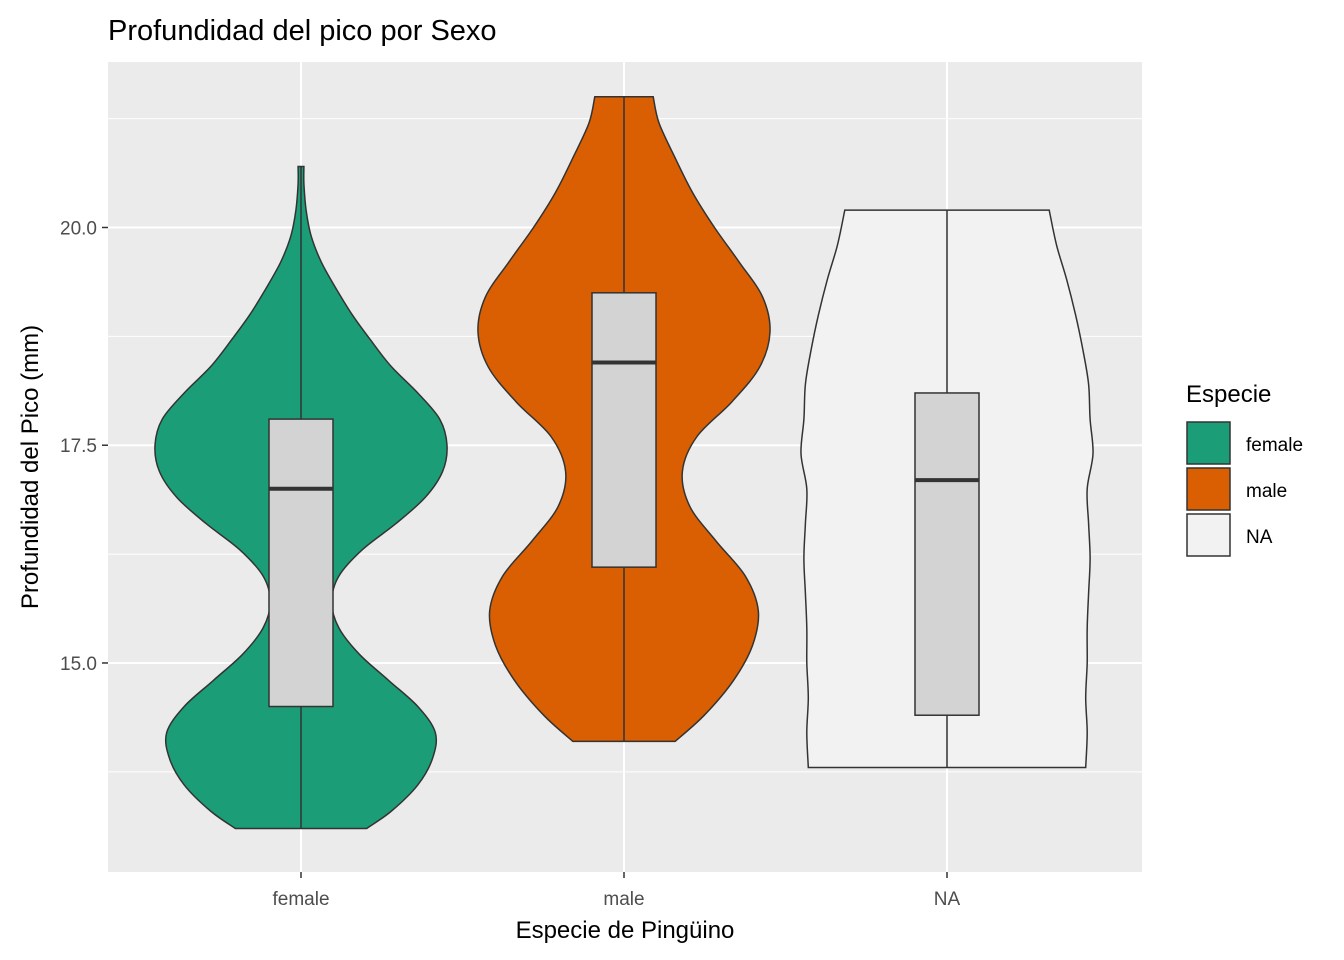  I want to click on legend-key-female, so click(1208, 443).